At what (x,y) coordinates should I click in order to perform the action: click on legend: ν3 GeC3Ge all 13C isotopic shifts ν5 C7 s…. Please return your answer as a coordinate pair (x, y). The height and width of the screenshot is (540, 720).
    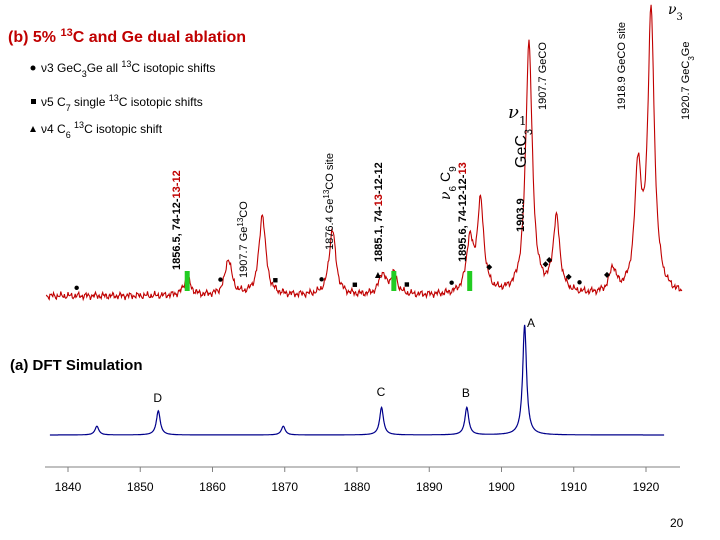
    Looking at the image, I should click on (122, 99).